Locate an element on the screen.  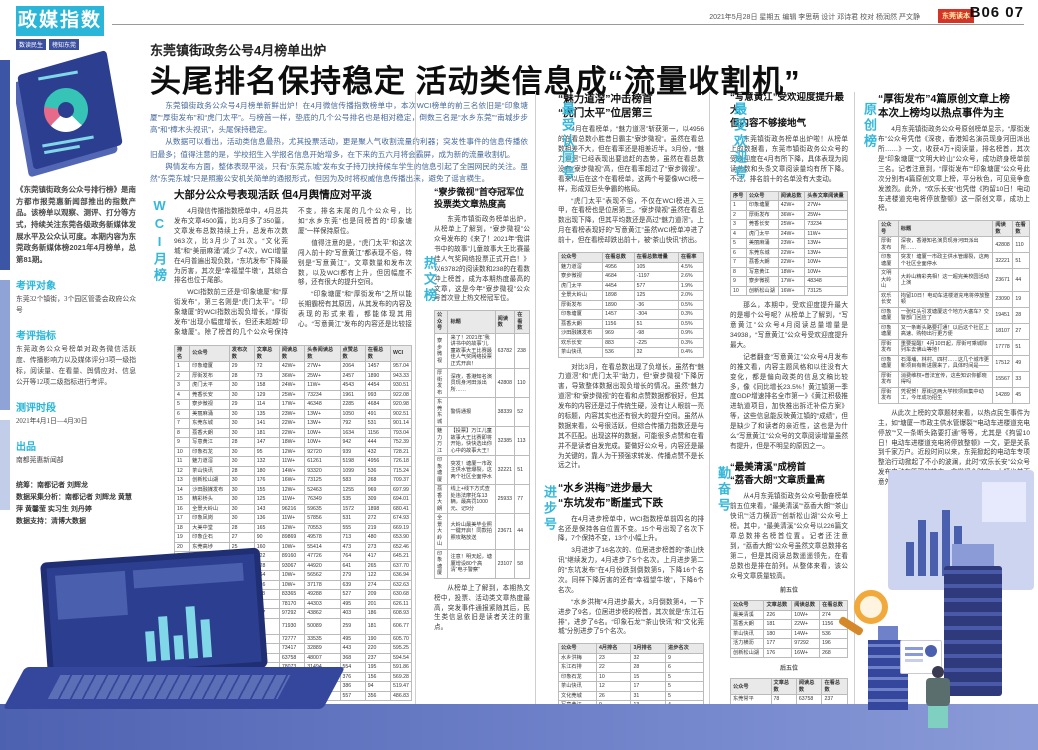
decor-bar is located at coordinates (5, 465).